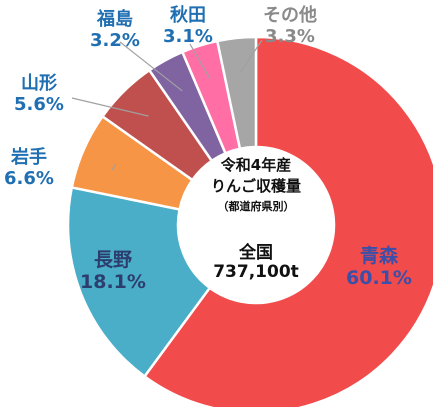 The height and width of the screenshot is (407, 433). What do you see at coordinates (255, 186) in the screenshot?
I see `center-title-line2: りんご収穫量` at bounding box center [255, 186].